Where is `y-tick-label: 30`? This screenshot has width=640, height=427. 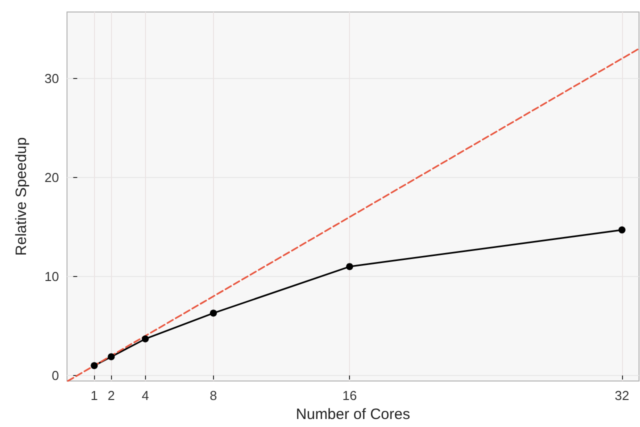 y-tick-label: 30 is located at coordinates (51, 78).